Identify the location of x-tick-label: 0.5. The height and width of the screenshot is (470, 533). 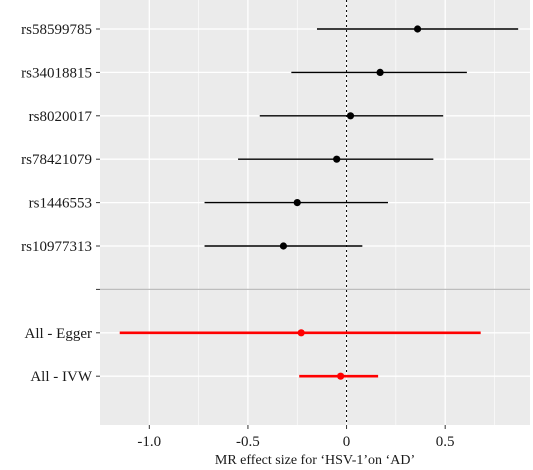
(445, 442).